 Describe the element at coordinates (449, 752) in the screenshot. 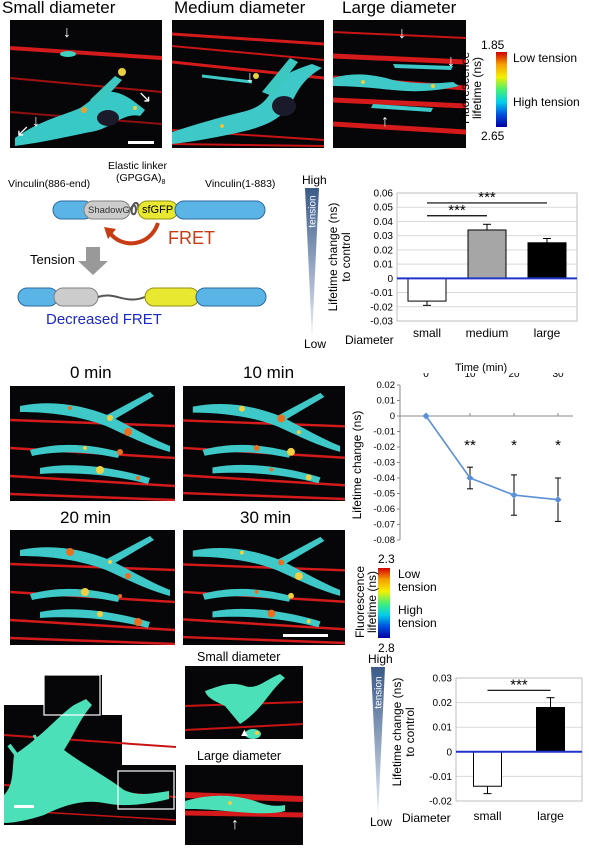

I see `y-tick-label: 0` at that location.